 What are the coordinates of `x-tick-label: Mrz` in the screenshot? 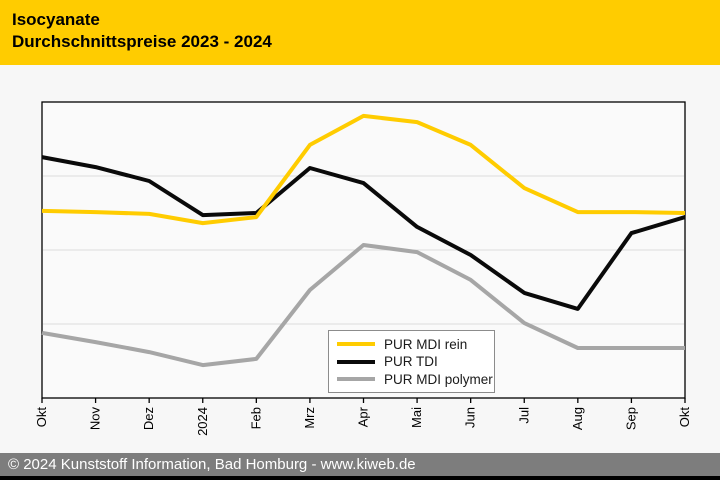 It's located at (309, 418).